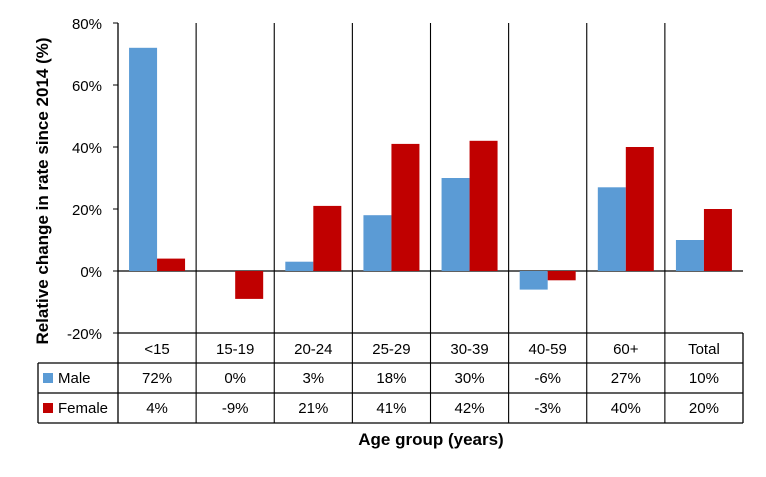 The image size is (766, 477). What do you see at coordinates (87, 24) in the screenshot?
I see `y-tick-label: 80%` at bounding box center [87, 24].